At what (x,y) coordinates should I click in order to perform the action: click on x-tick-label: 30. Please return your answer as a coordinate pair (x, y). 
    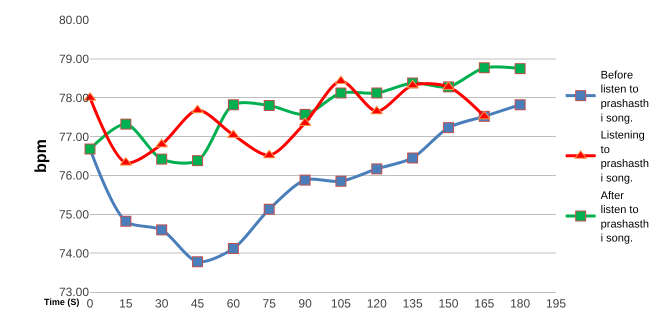
    Looking at the image, I should click on (162, 303).